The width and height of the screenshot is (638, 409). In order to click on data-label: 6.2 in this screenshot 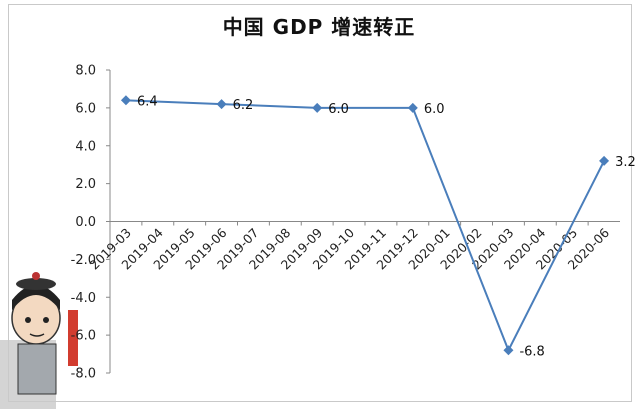, I will do `click(243, 105)`.